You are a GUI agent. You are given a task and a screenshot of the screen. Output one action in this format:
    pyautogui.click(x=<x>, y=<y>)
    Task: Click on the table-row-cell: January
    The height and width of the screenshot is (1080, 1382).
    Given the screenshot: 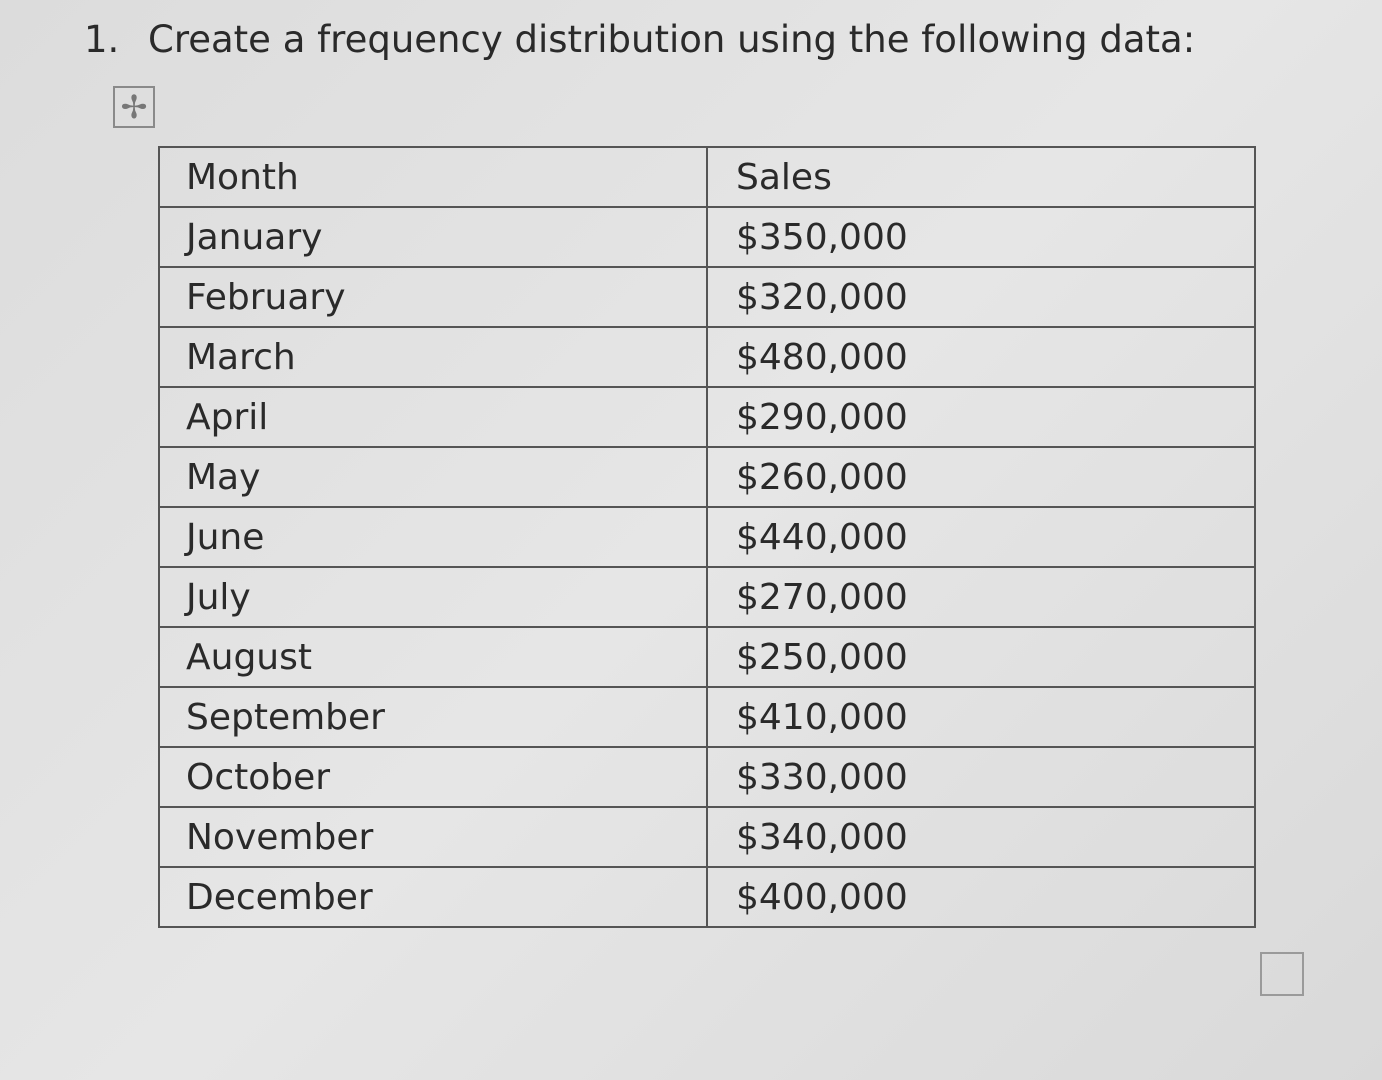 What is the action you would take?
    pyautogui.click(x=433, y=237)
    